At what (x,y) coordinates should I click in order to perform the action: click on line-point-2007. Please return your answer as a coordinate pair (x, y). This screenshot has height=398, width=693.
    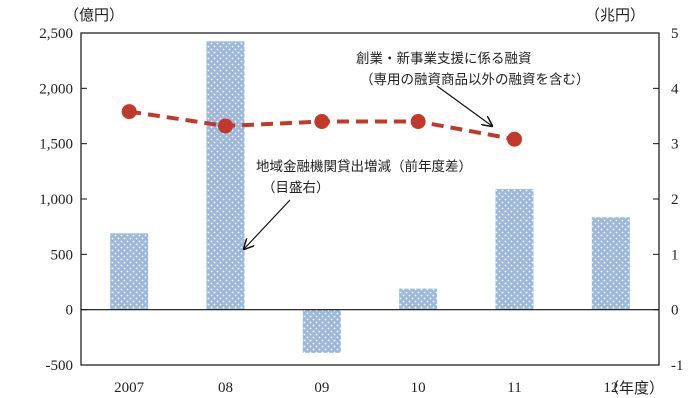
    Looking at the image, I should click on (129, 112).